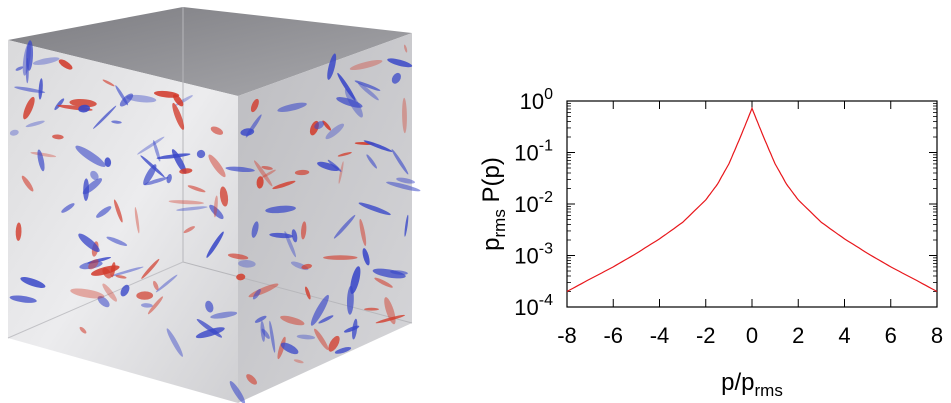 The height and width of the screenshot is (403, 951). Describe the element at coordinates (567, 335) in the screenshot. I see `x-tick-label: -8` at that location.